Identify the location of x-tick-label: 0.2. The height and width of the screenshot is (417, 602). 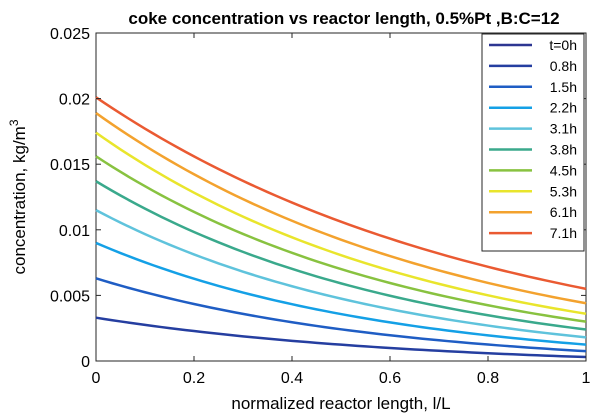
(194, 378).